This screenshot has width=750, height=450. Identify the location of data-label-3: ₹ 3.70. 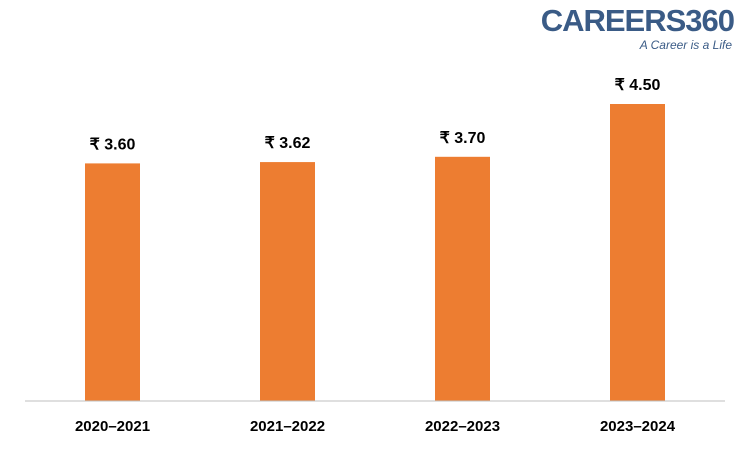
(463, 138).